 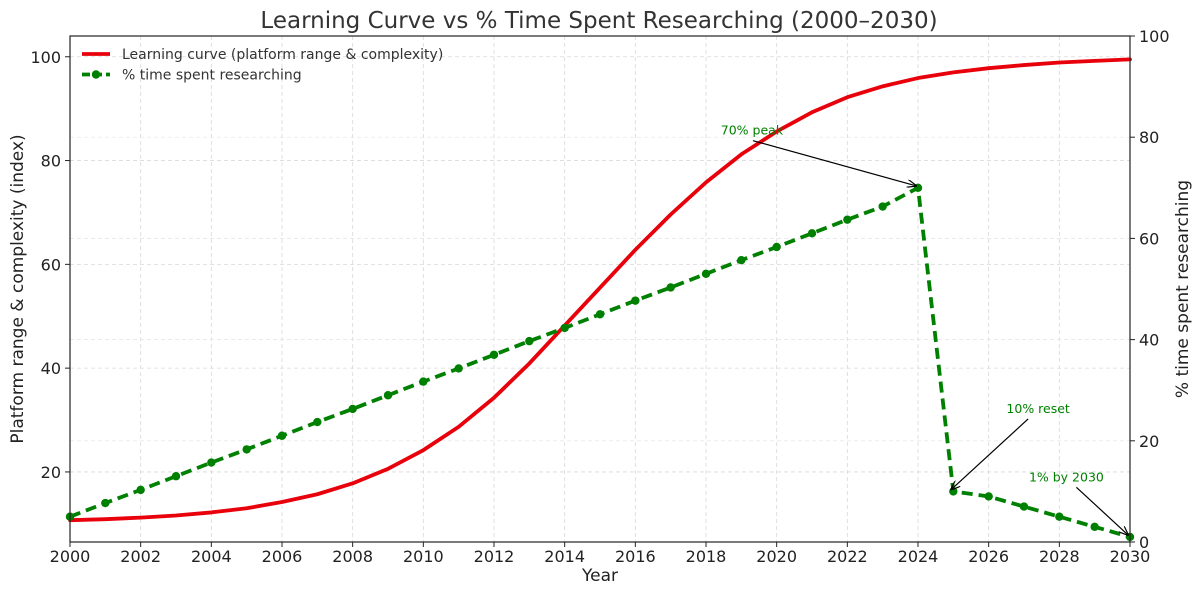 What do you see at coordinates (1038, 408) in the screenshot?
I see `annotation-label: 10% reset` at bounding box center [1038, 408].